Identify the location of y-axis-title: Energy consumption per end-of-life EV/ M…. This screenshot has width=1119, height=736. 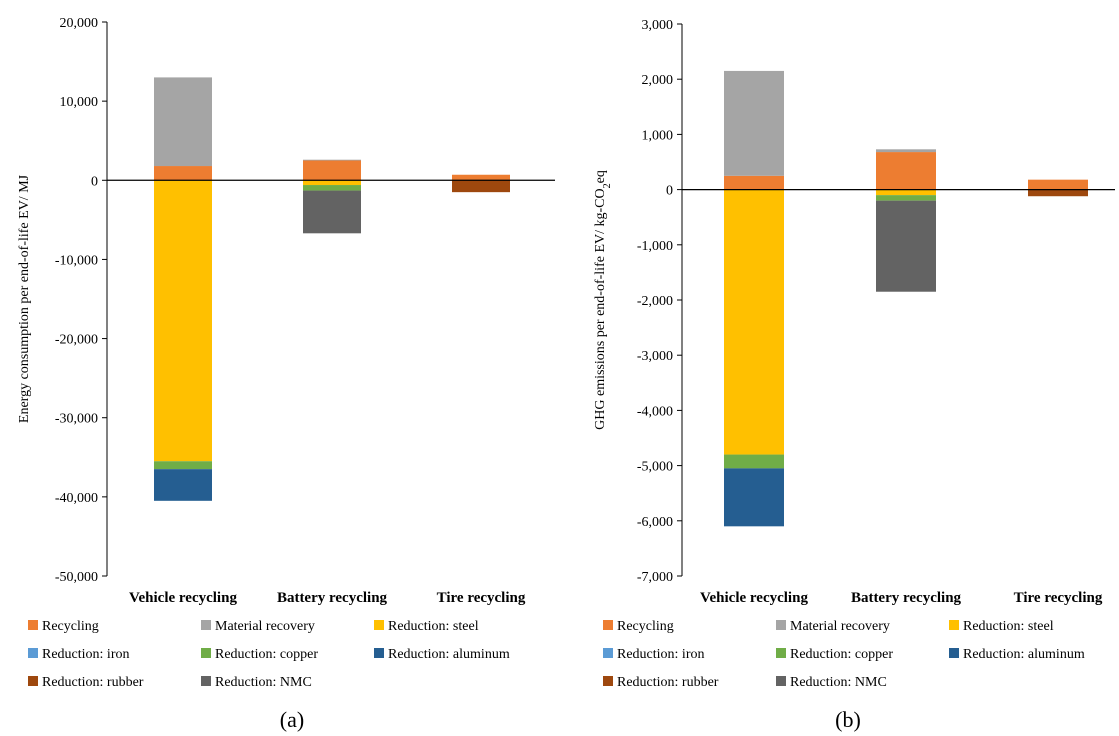
(24, 298).